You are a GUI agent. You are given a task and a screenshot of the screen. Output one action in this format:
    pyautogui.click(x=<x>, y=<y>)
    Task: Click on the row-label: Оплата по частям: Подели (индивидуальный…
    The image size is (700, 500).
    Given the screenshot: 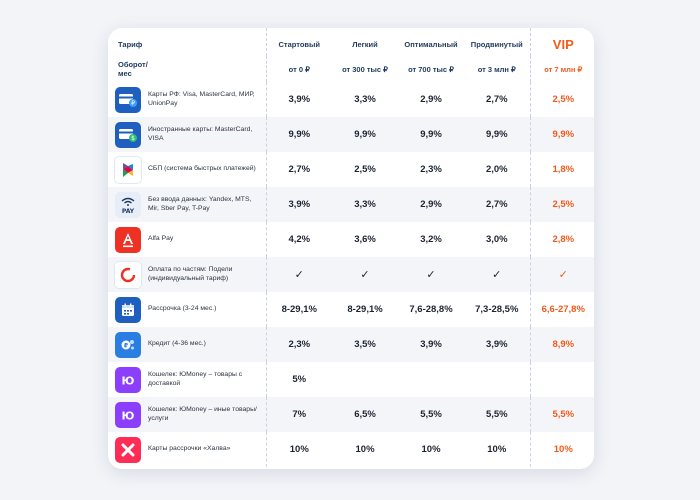 What is the action you would take?
    pyautogui.click(x=190, y=274)
    